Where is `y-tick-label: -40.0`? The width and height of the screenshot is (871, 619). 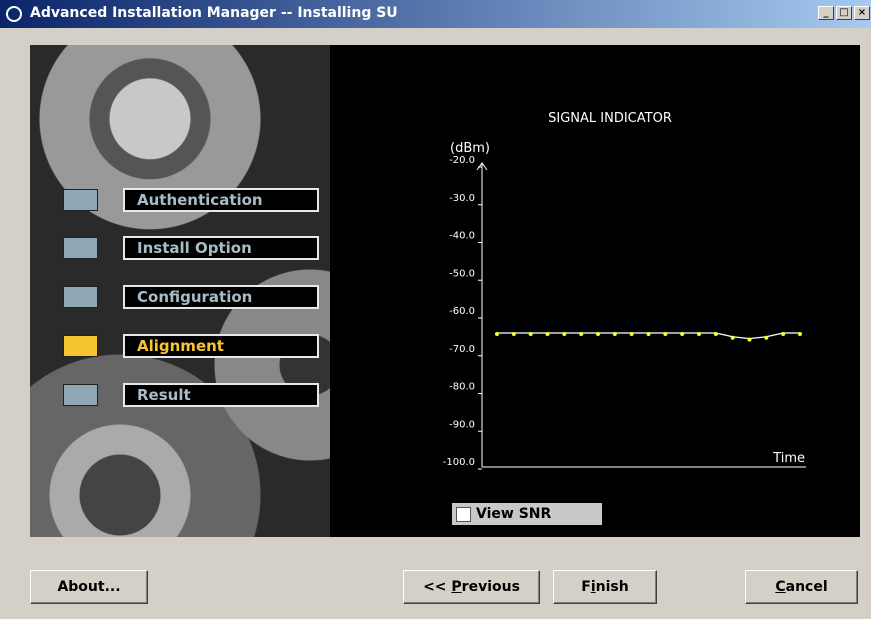 y-tick-label: -40.0 is located at coordinates (462, 236).